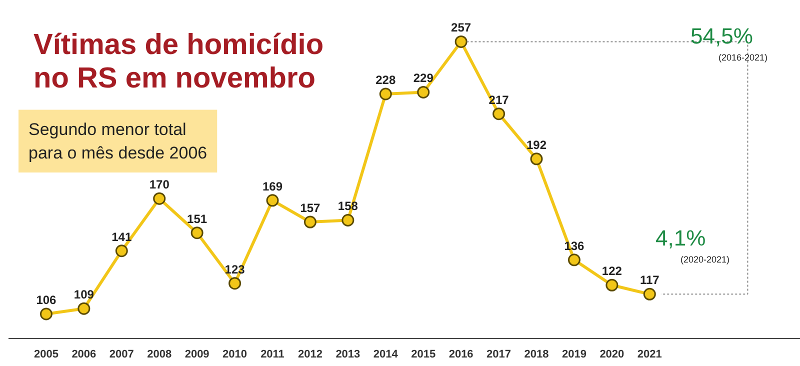 The height and width of the screenshot is (366, 800). Describe the element at coordinates (84, 354) in the screenshot. I see `x-tick-label: 2006` at that location.